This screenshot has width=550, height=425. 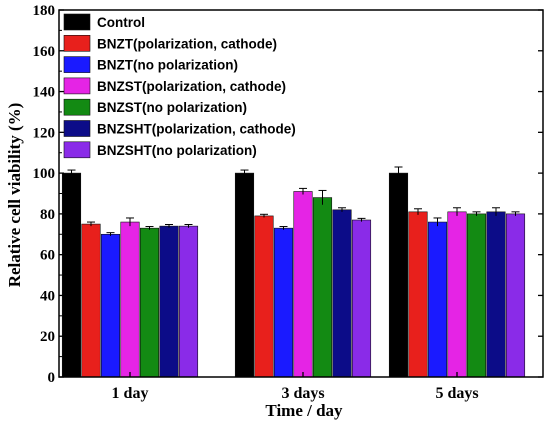 I want to click on y-tick-label-180: 180, so click(x=44, y=11).